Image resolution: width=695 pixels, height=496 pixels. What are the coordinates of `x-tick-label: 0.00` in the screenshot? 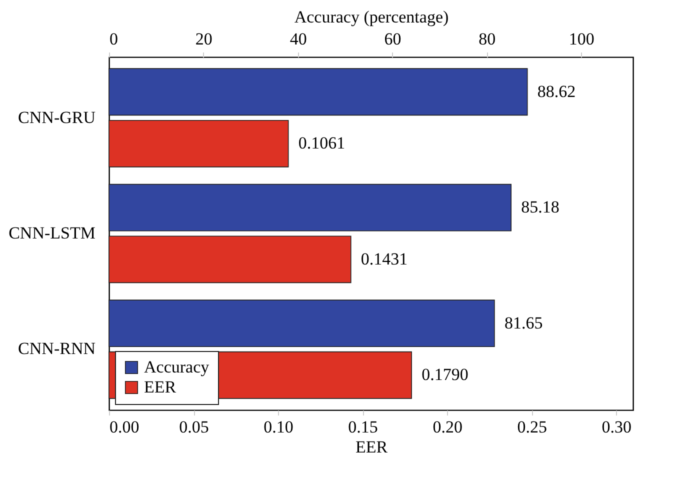 It's located at (125, 427).